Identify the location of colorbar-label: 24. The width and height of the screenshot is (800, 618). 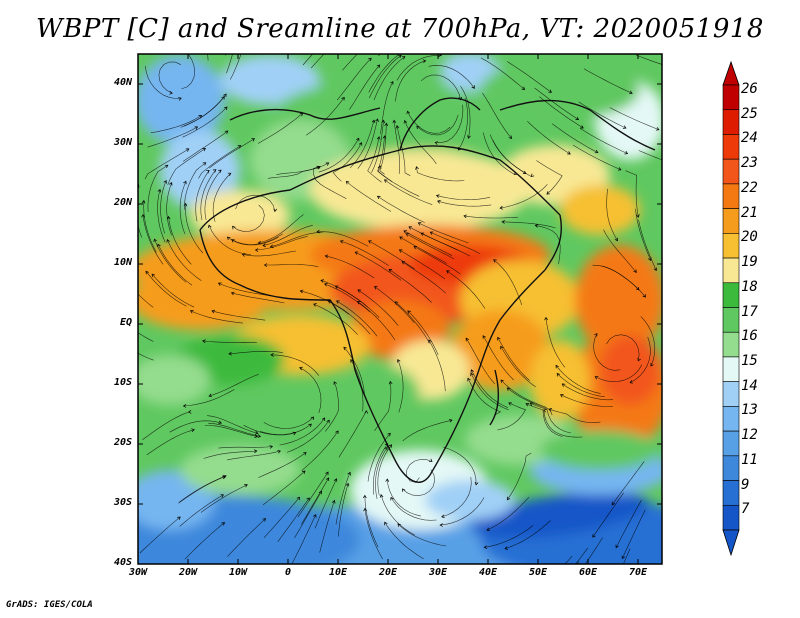
(749, 138).